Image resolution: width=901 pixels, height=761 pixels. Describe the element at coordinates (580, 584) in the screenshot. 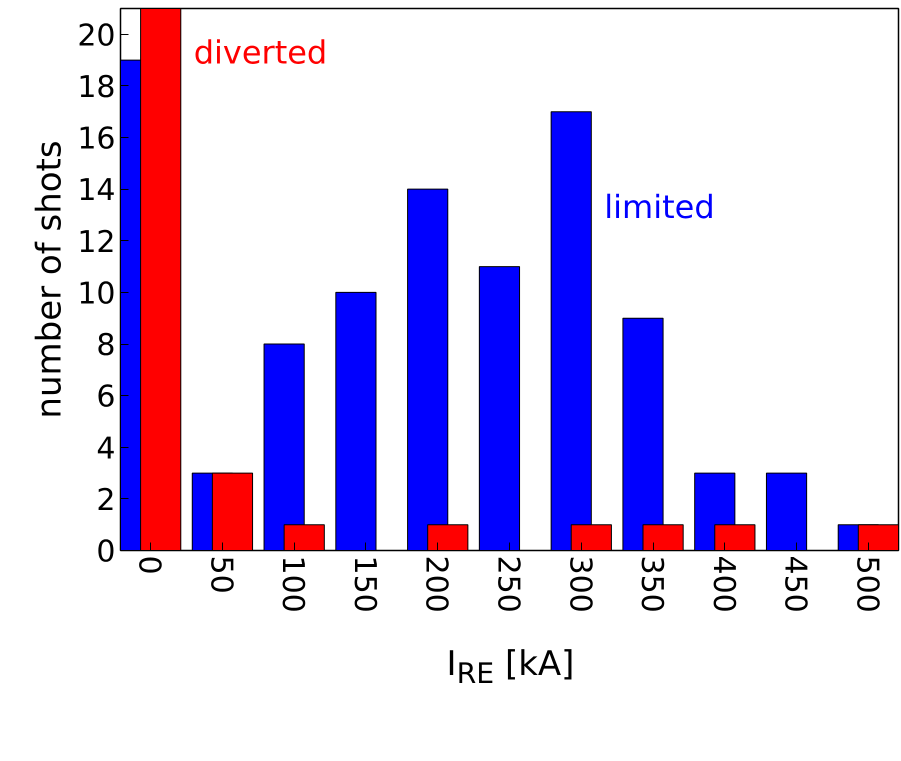

I see `x-tick-label: 300` at that location.